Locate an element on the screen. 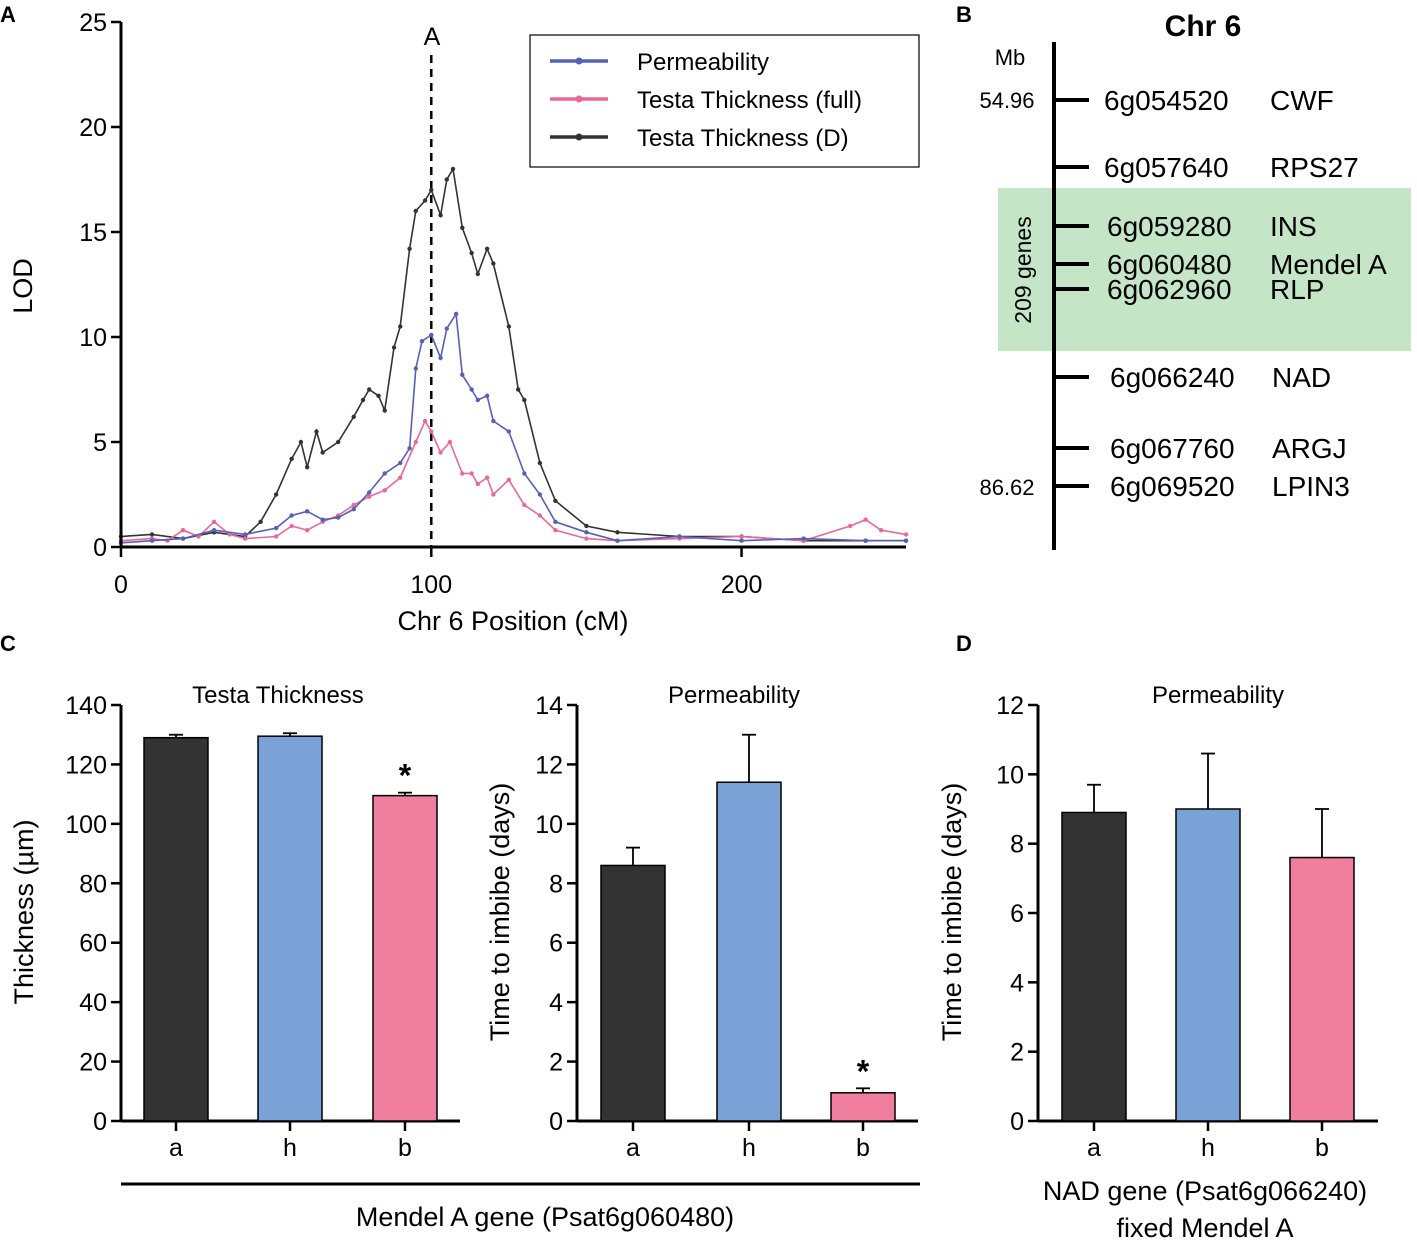  legend-label-permeability: Permeability is located at coordinates (703, 62).